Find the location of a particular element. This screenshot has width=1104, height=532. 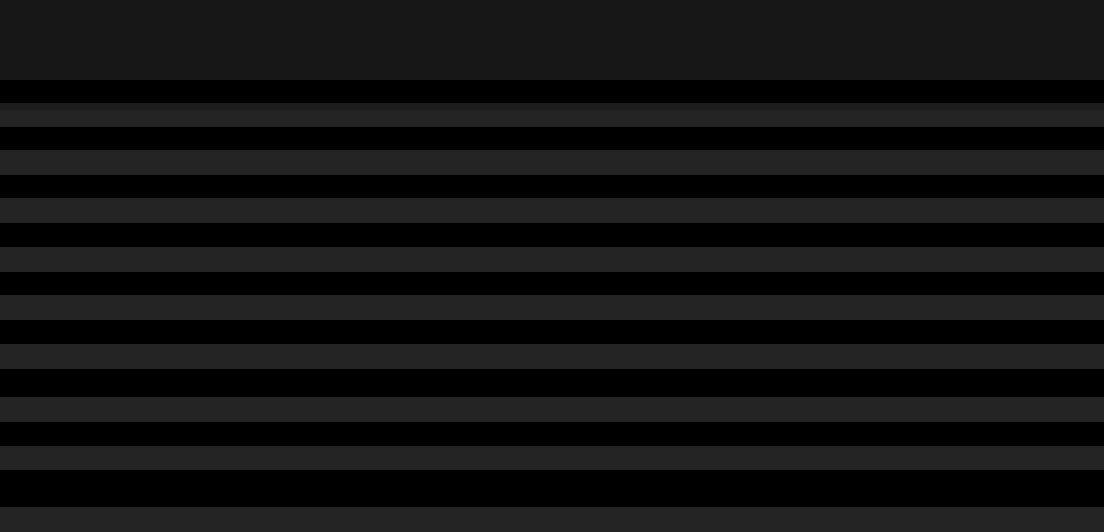

toolbar-divider is located at coordinates (552, 106).